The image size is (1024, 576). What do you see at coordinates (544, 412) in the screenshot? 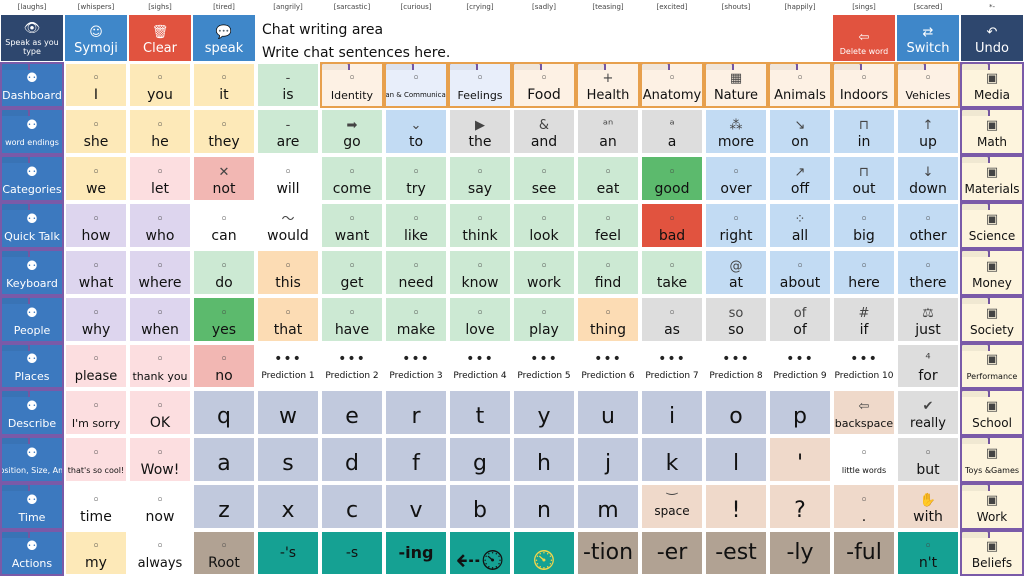
I see `key-y: y` at bounding box center [544, 412].